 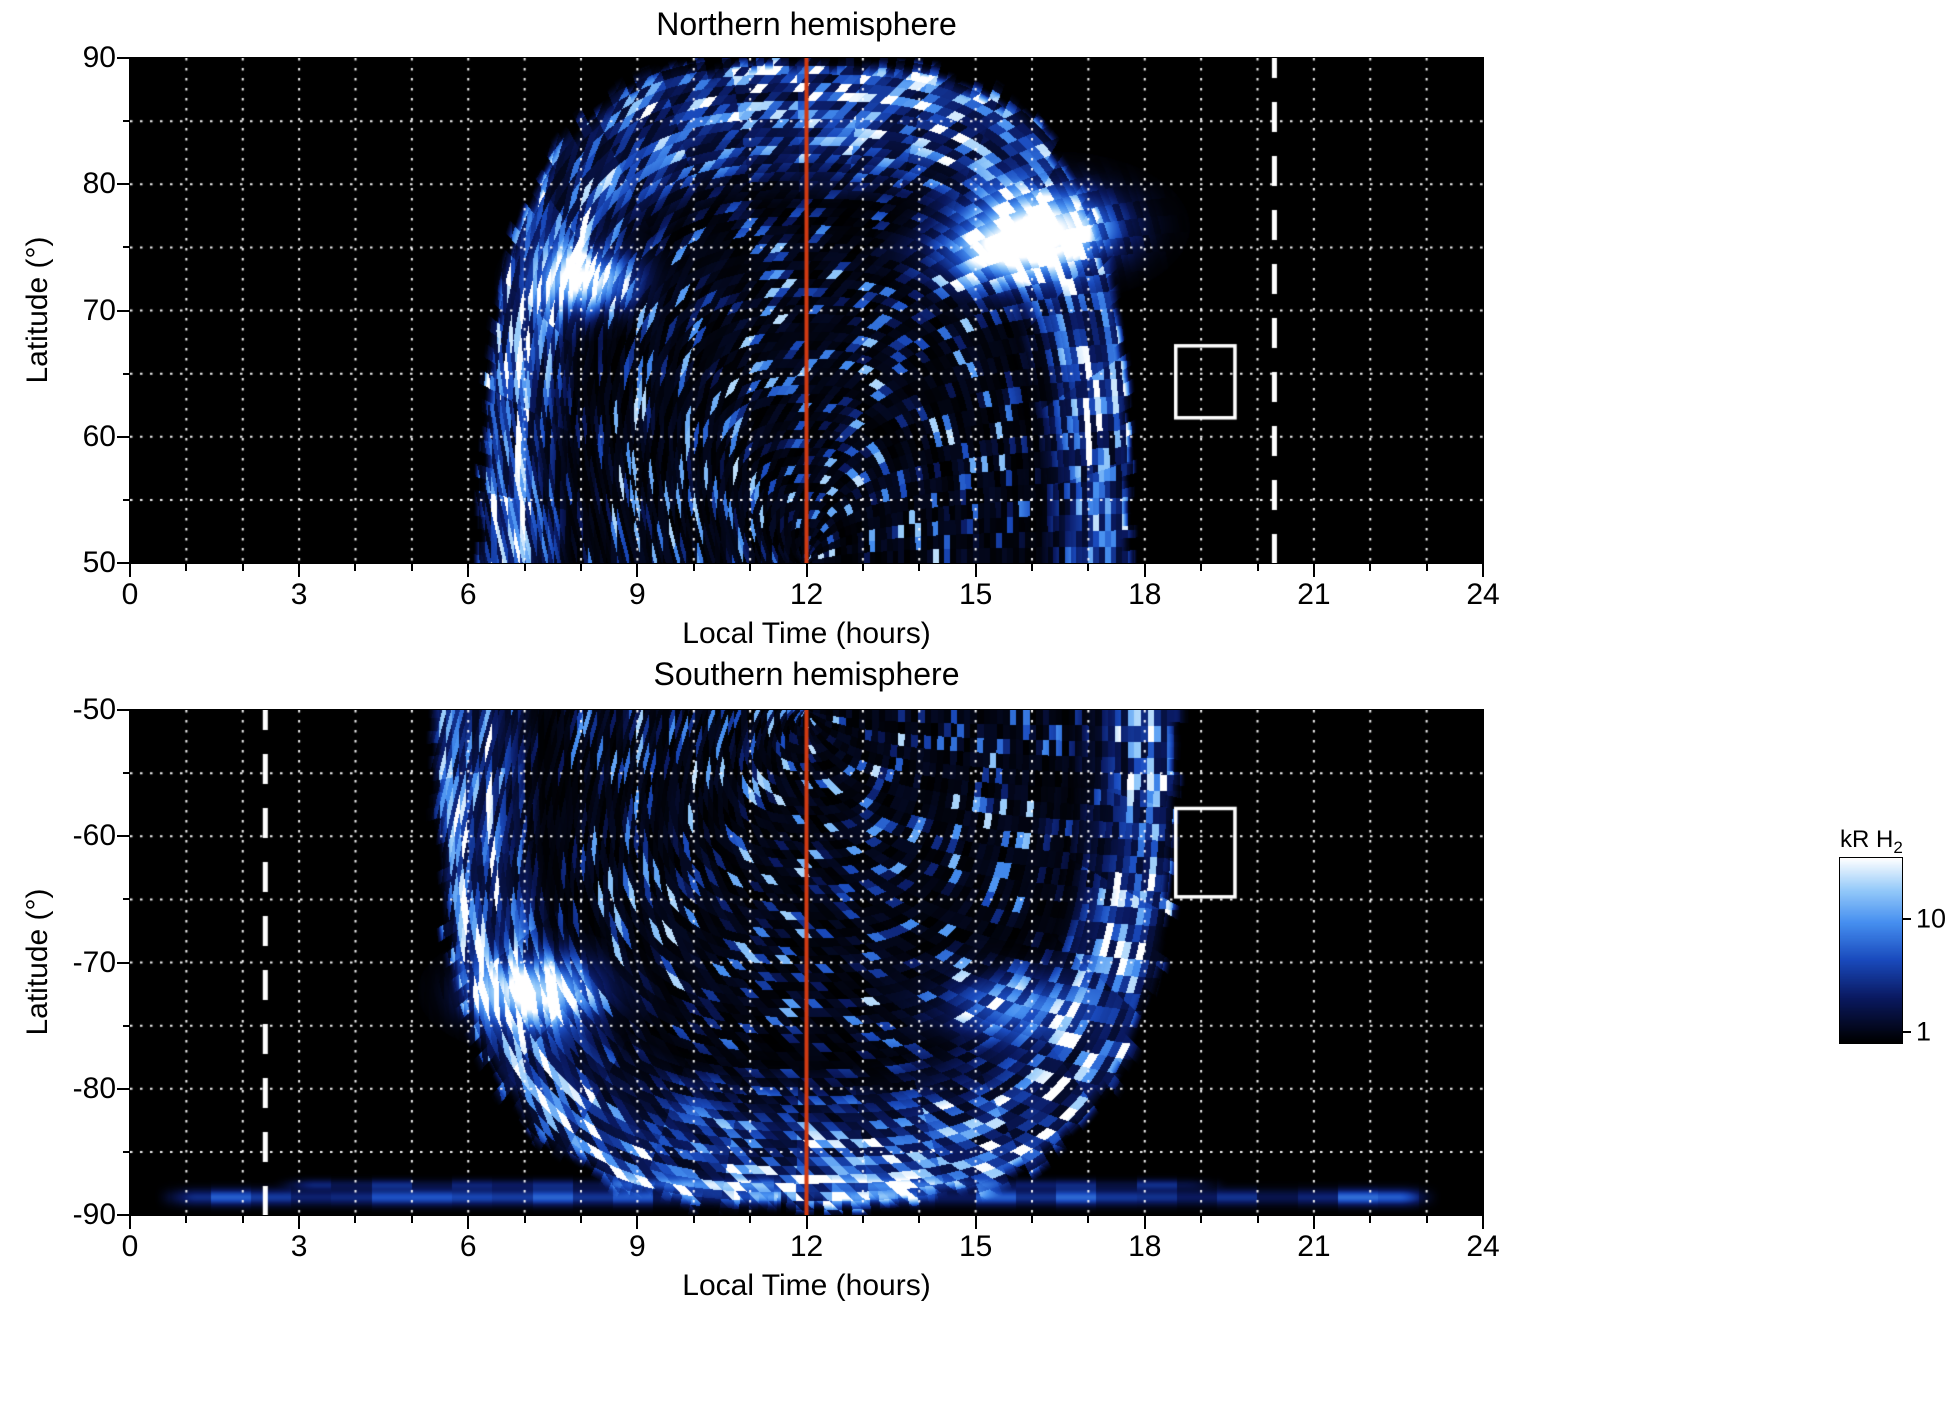 I want to click on colorbar-unit-label: kR H2, so click(x=1871, y=842).